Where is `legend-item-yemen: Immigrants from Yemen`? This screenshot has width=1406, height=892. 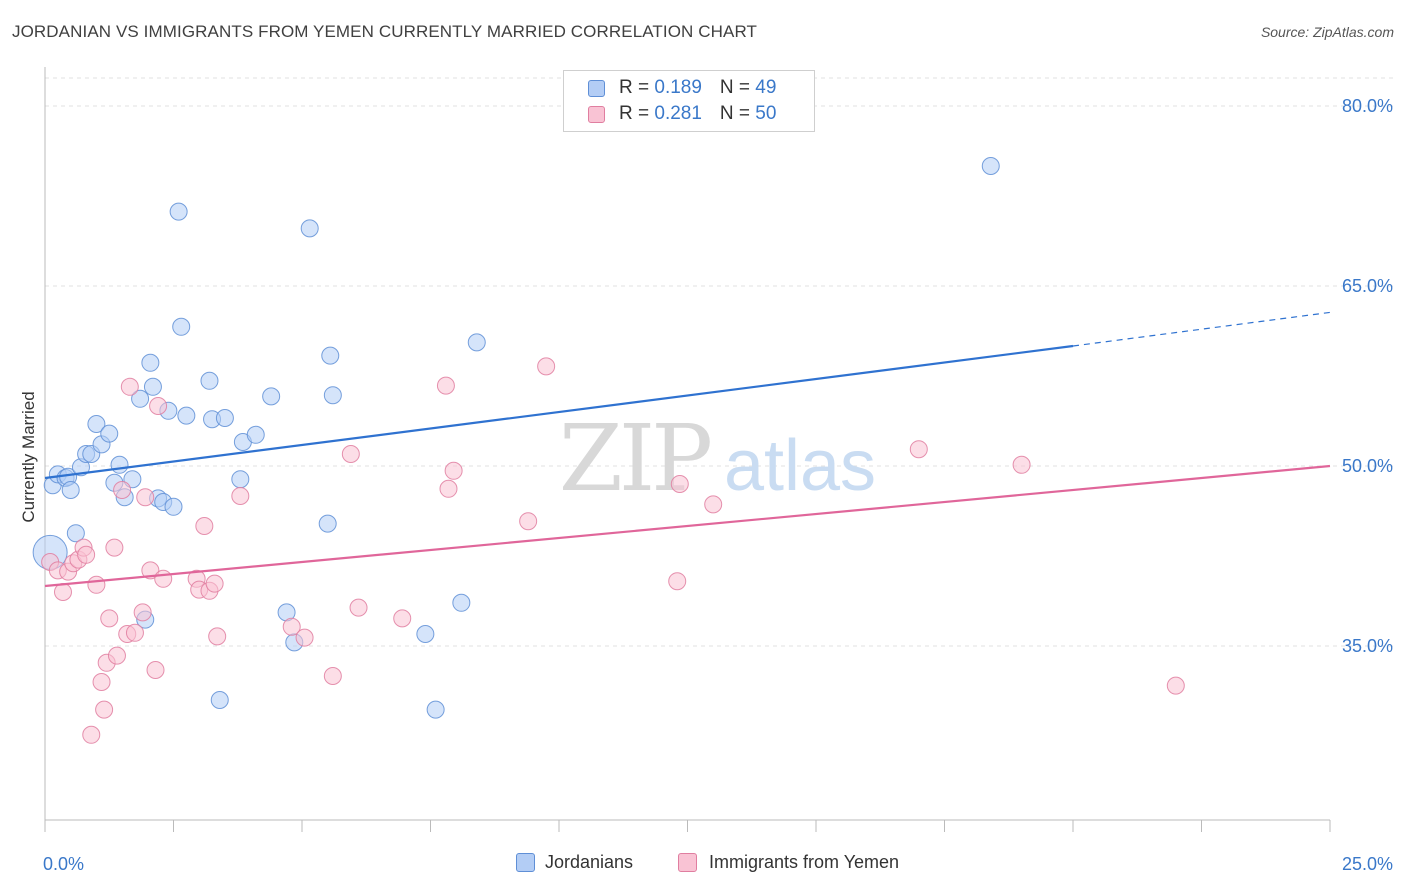
legend-item-yemen: Immigrants from Yemen is located at coordinates (788, 862).